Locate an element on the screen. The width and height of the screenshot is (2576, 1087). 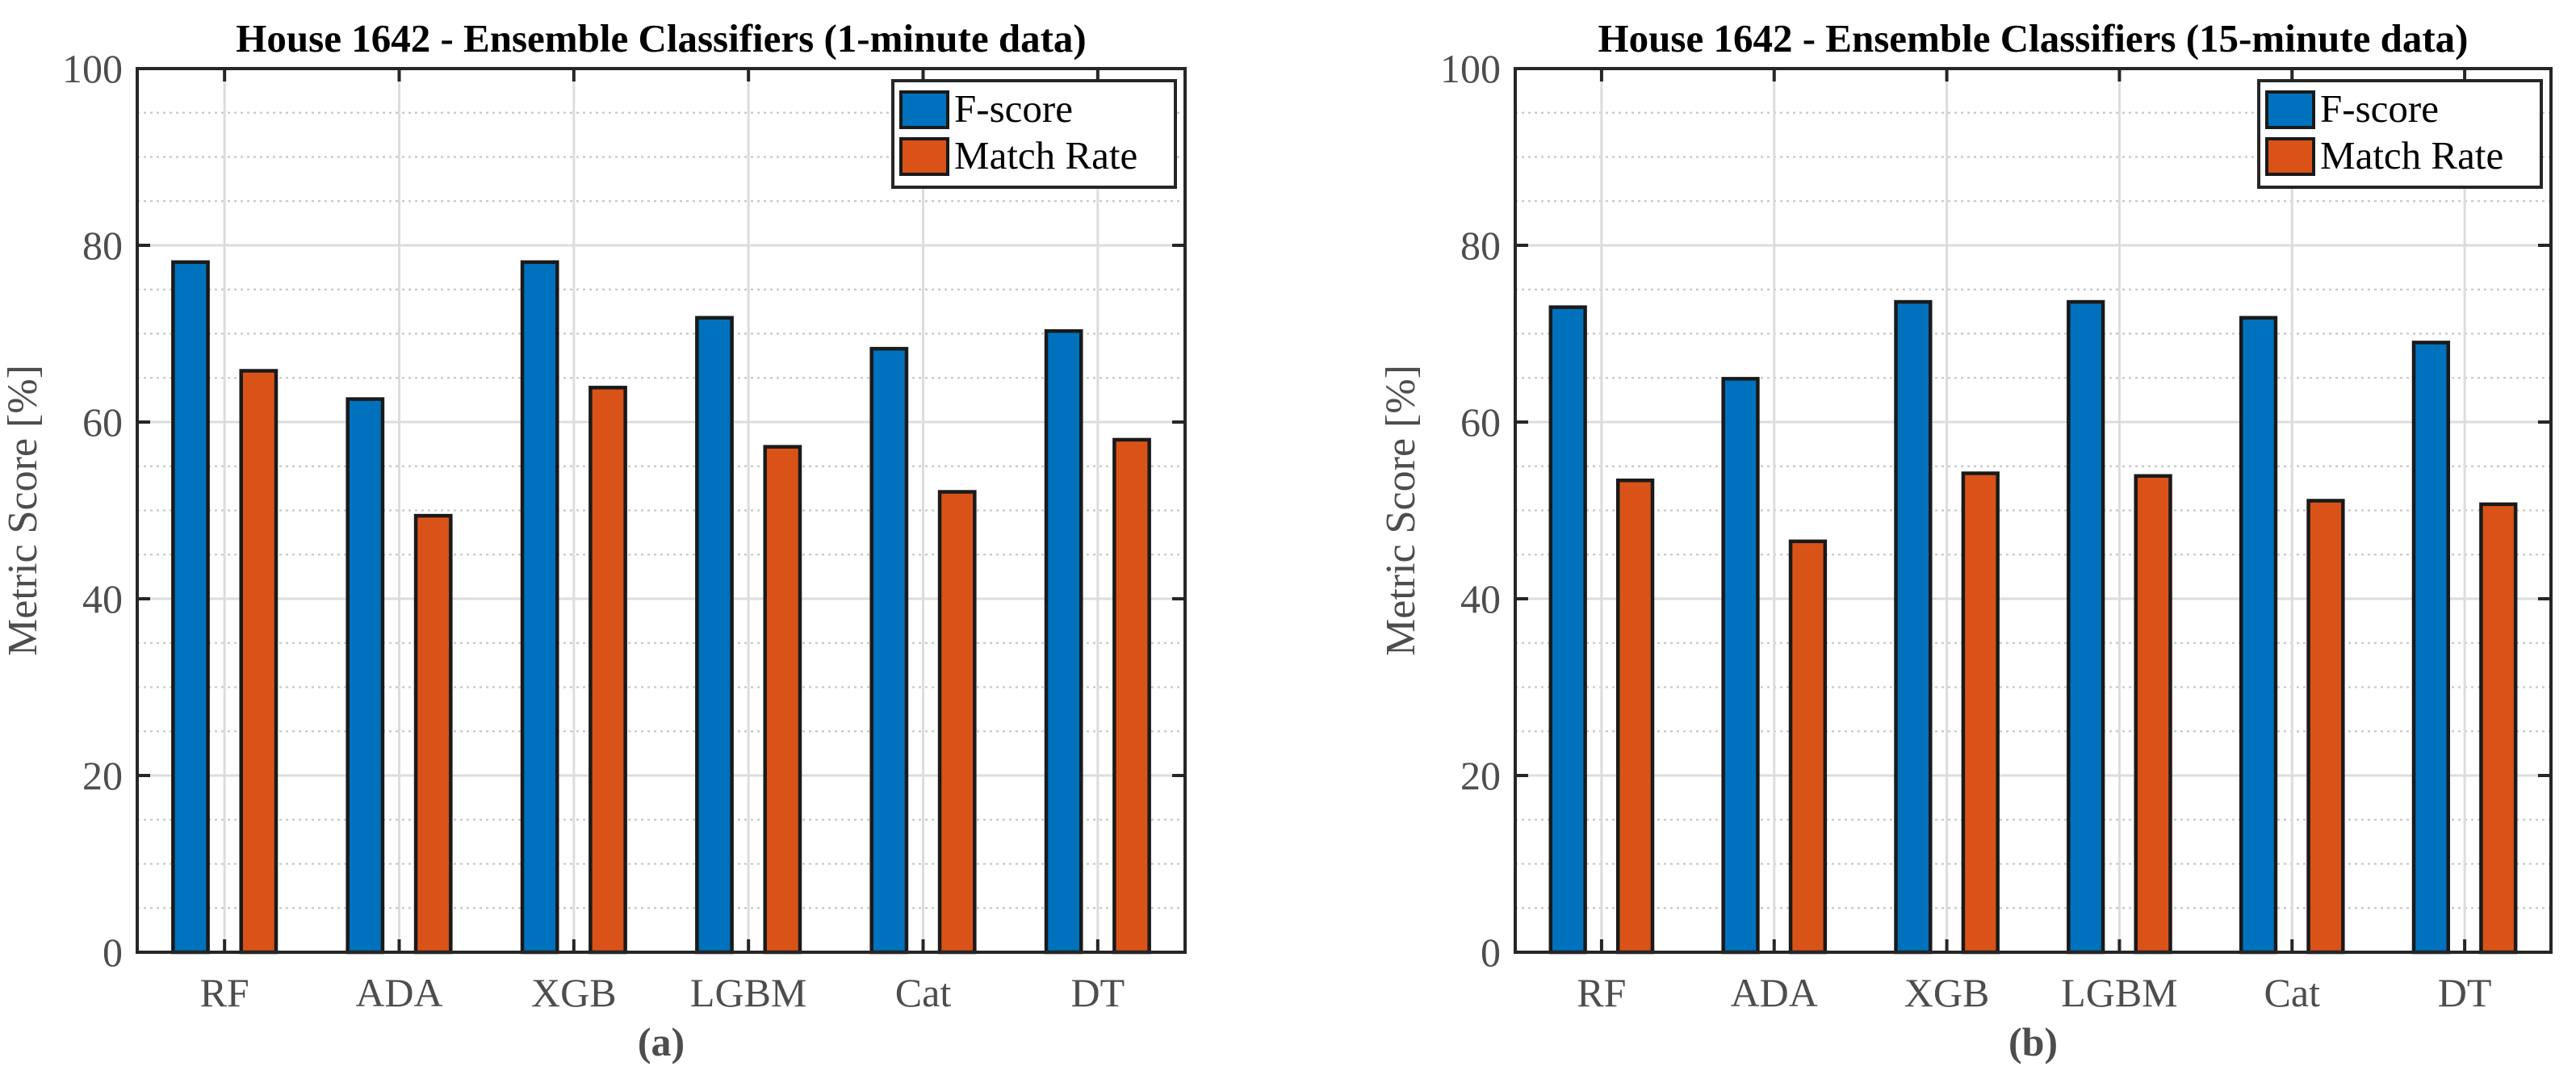
panel-caption: (a) is located at coordinates (661, 1042).